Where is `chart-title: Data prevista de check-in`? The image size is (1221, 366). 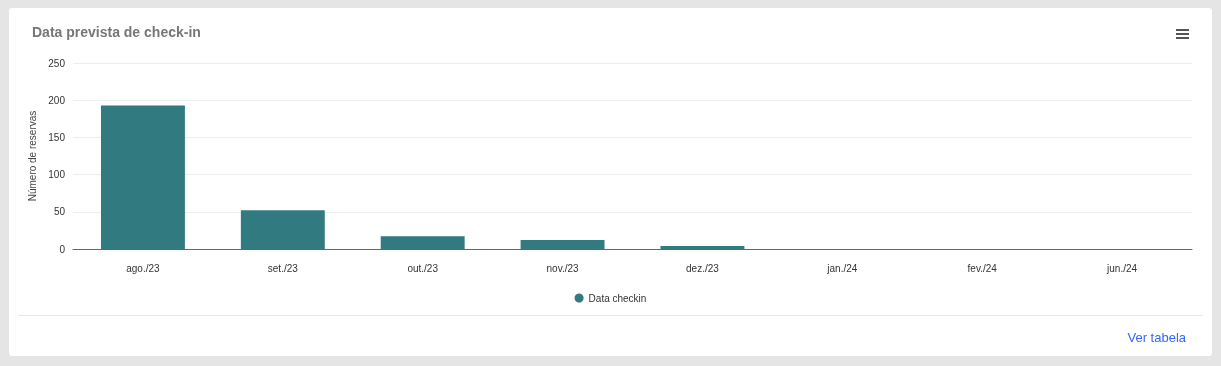
chart-title: Data prevista de check-in is located at coordinates (116, 32).